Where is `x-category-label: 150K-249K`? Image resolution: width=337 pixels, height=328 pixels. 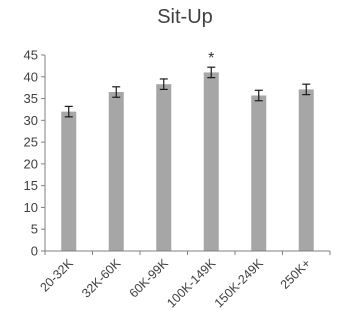
x-category-label: 150K-249K is located at coordinates (239, 283).